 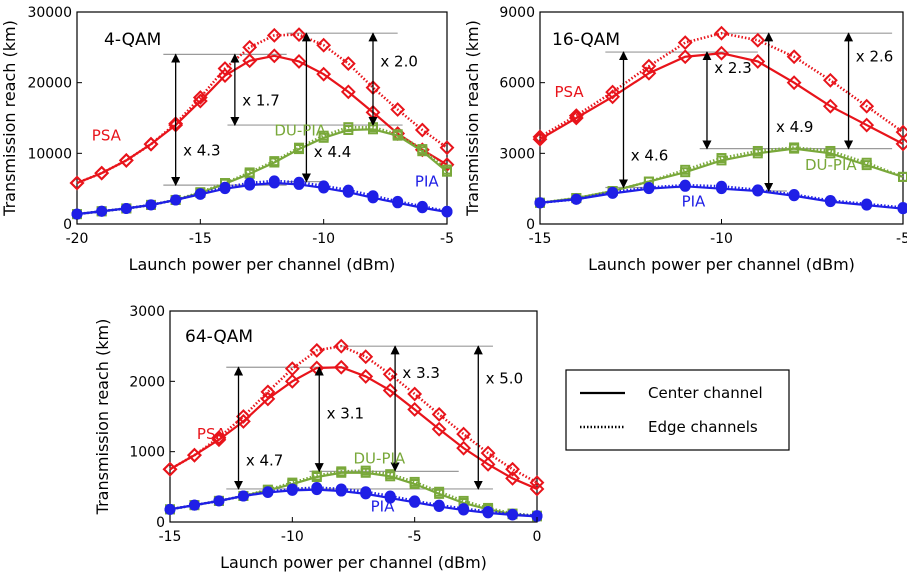 I want to click on legend: Center channel Edge channels, so click(x=677, y=410).